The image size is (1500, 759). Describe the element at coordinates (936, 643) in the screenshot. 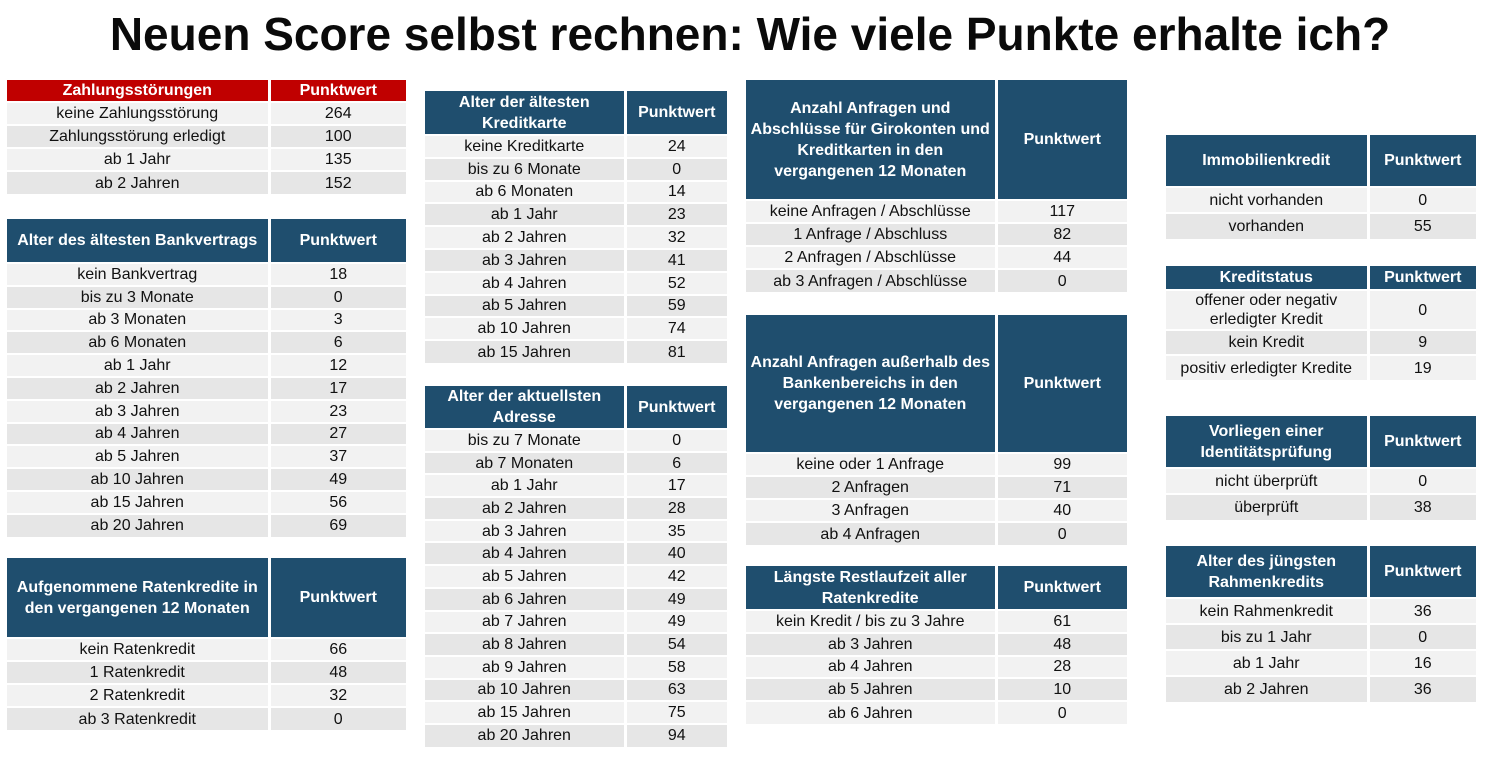

I see `table-row: ab 3 Jahren 48` at that location.